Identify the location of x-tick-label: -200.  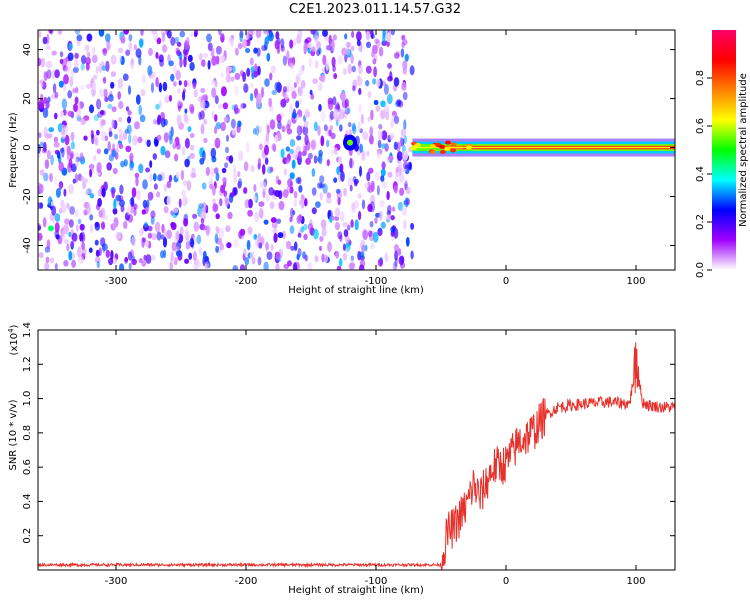
(246, 281).